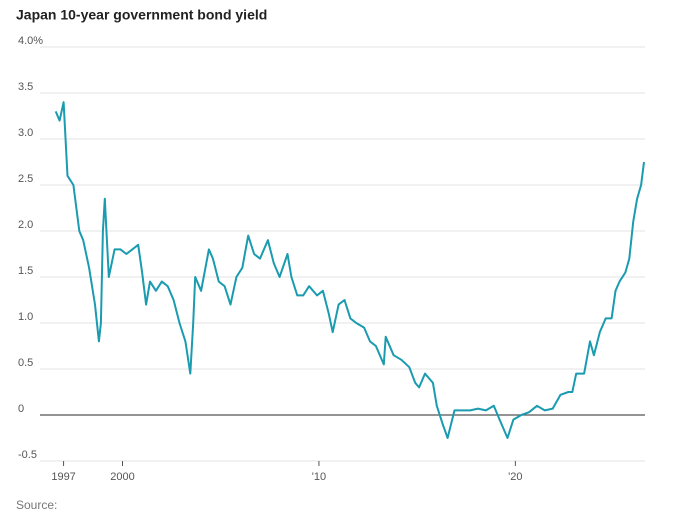  What do you see at coordinates (319, 477) in the screenshot?
I see `x-tick-label: '10` at bounding box center [319, 477].